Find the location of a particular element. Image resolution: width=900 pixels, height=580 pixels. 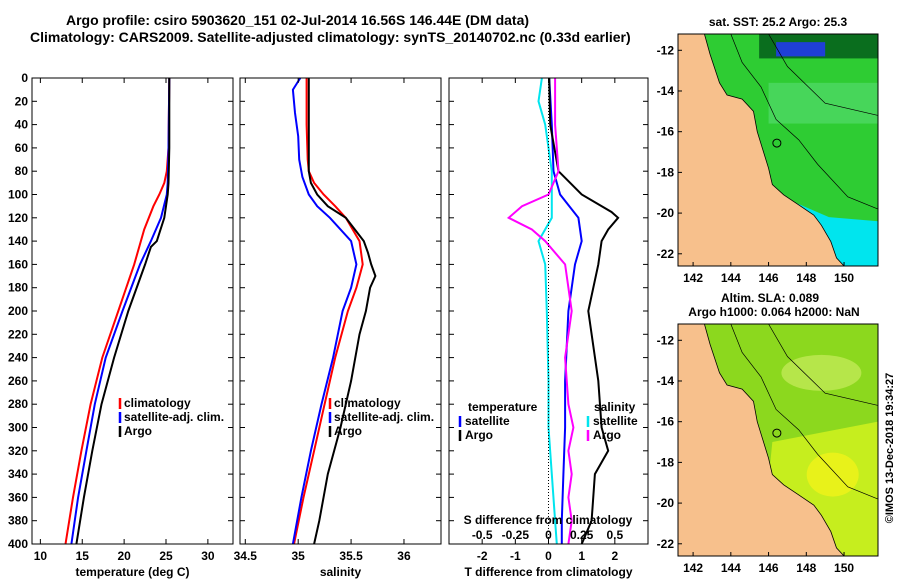

x-tick-label: 1 is located at coordinates (581, 556).